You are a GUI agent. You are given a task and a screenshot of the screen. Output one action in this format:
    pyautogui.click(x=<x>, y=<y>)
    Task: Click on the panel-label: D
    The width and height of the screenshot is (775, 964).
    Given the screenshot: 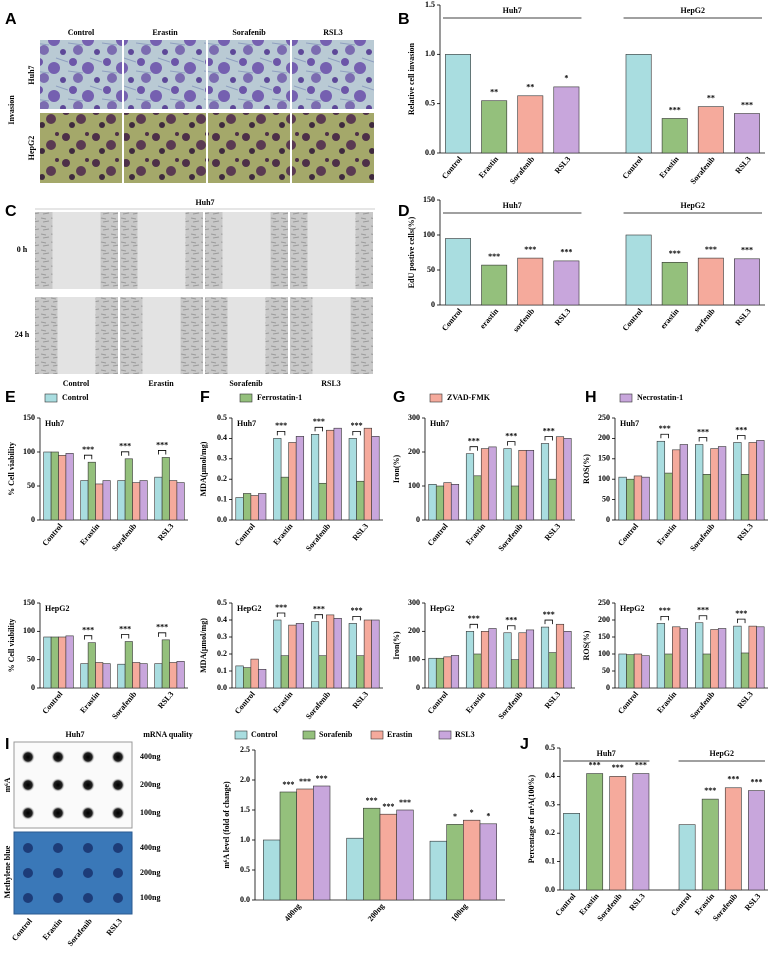 What is the action you would take?
    pyautogui.click(x=404, y=211)
    